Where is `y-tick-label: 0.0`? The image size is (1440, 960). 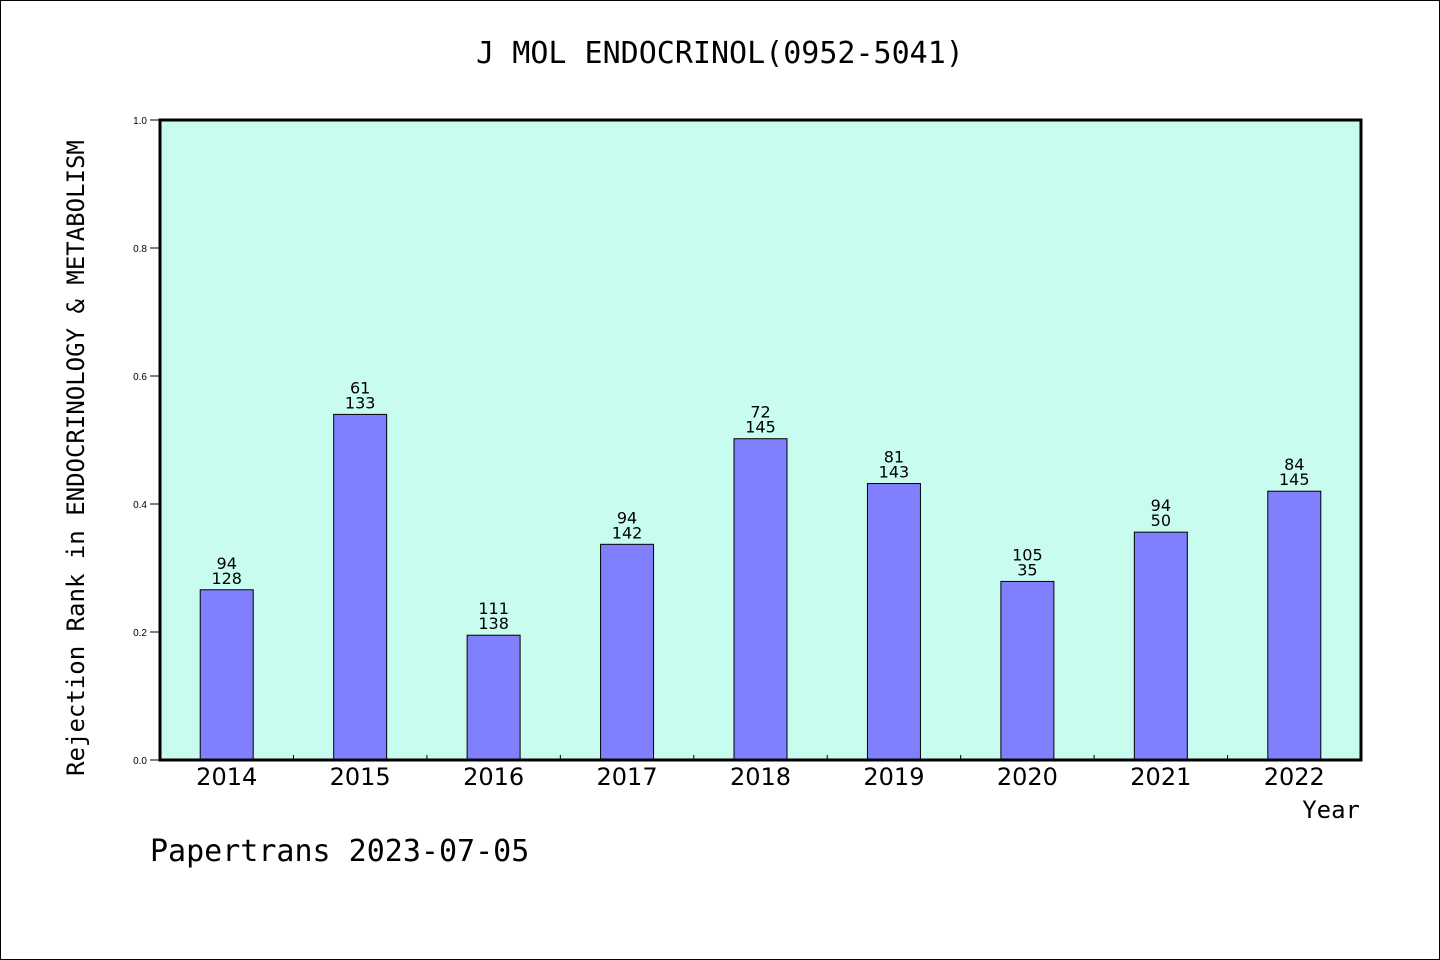 y-tick-label: 0.0 is located at coordinates (140, 761).